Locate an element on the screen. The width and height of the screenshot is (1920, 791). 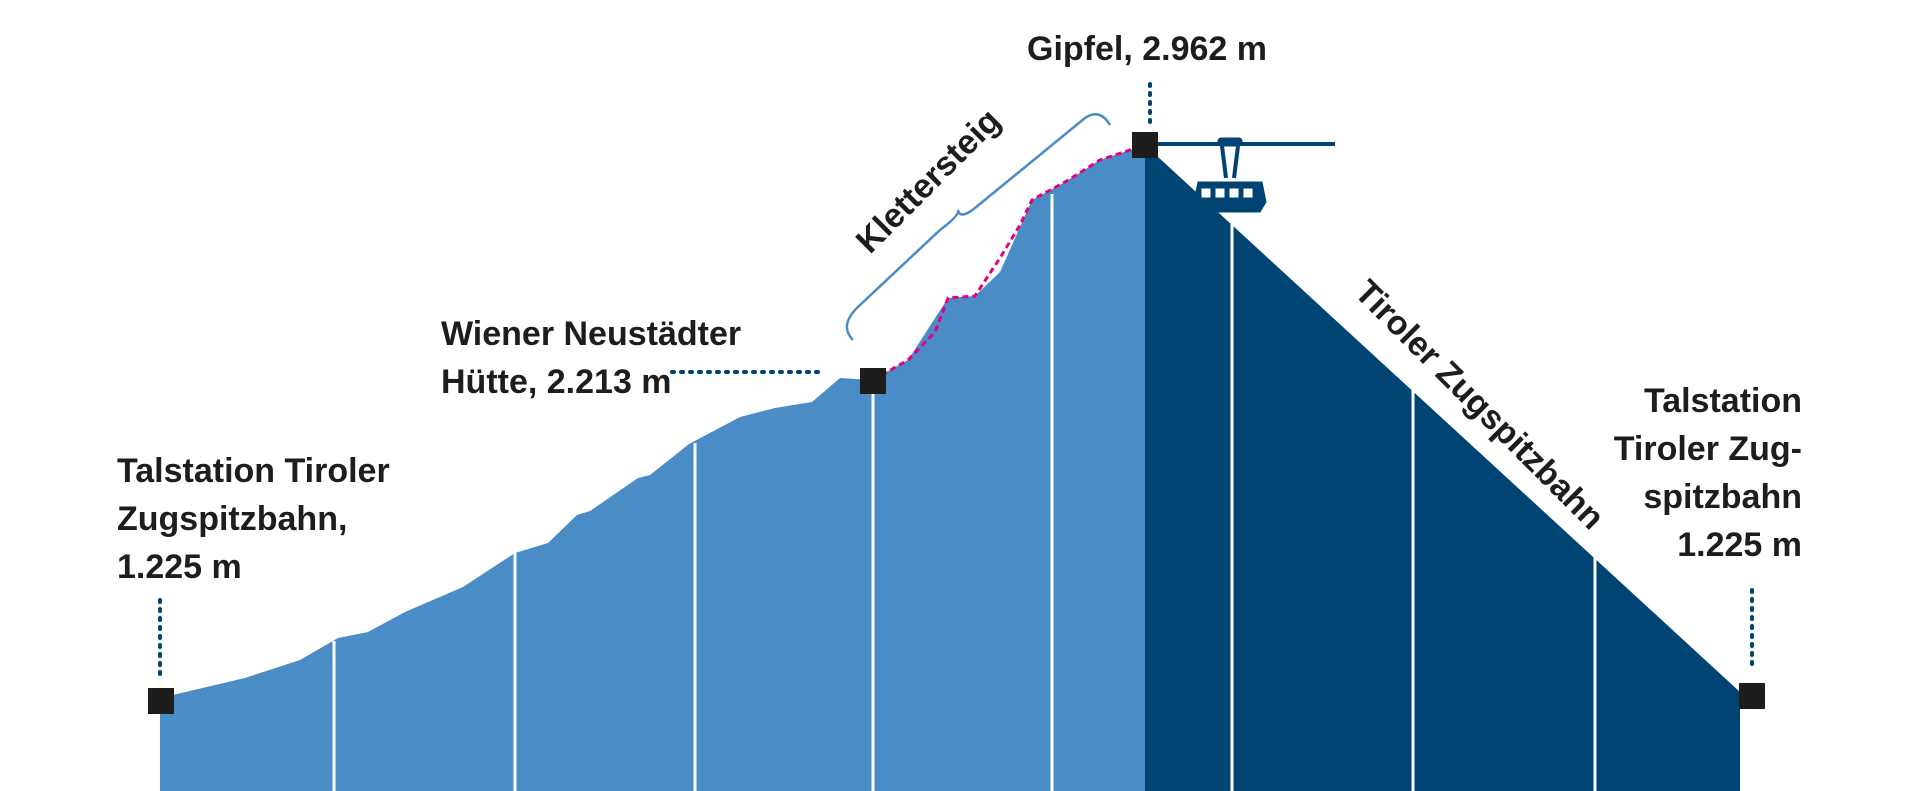
marker-hut is located at coordinates (873, 381).